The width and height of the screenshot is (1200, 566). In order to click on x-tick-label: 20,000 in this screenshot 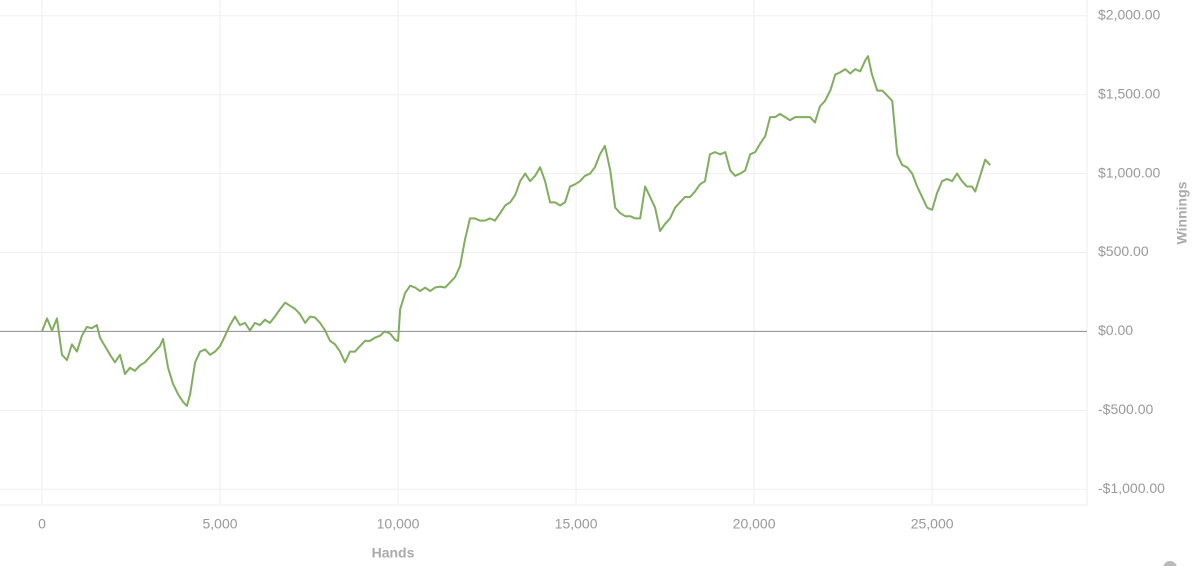, I will do `click(754, 524)`.